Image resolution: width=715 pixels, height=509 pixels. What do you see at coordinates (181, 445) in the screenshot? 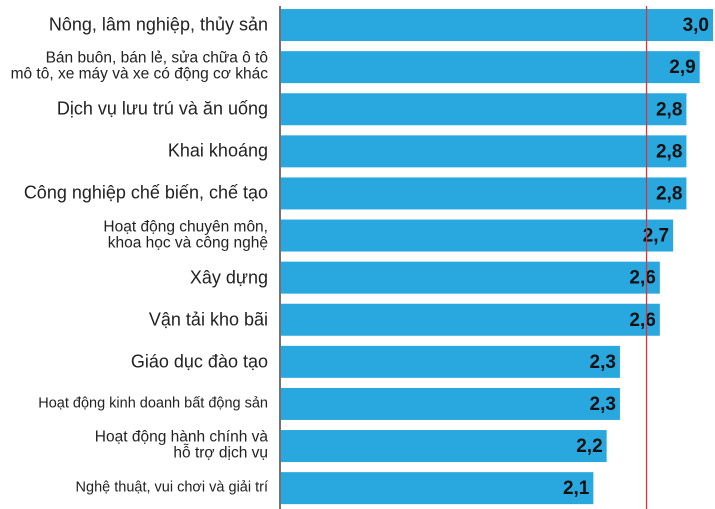
I see `category-label: Hoạt động hành chính và hỗ trợ dịch vụ` at bounding box center [181, 445].